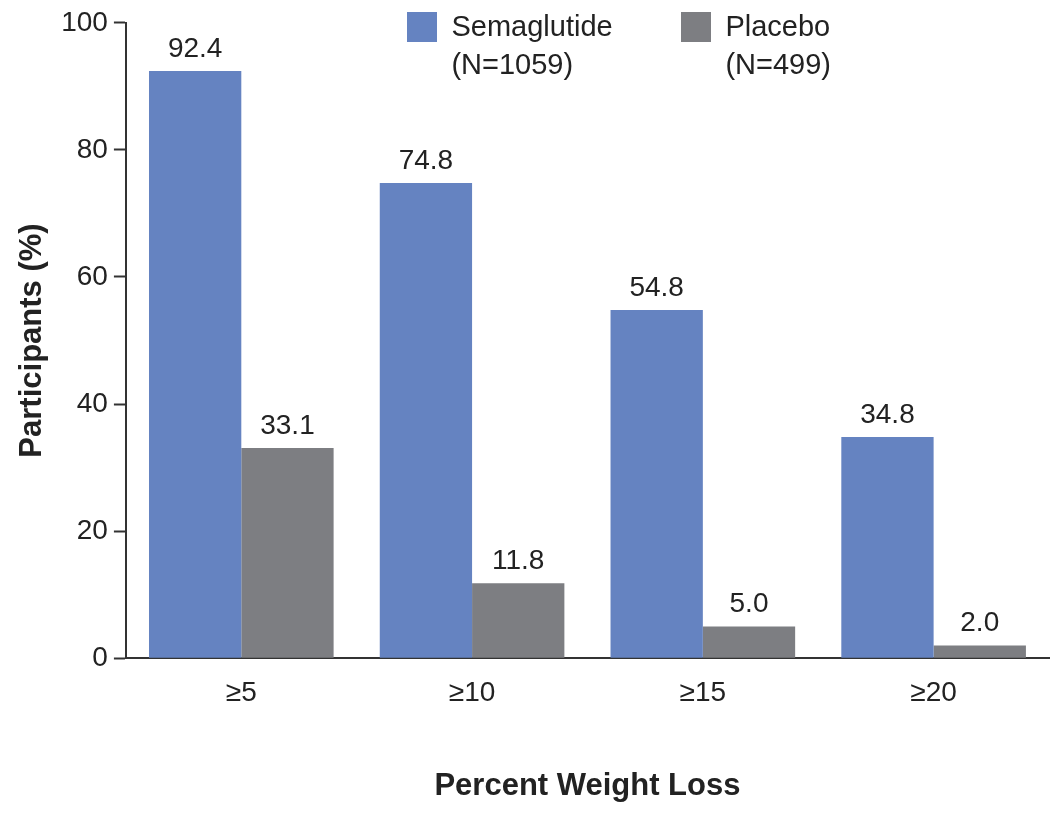 The height and width of the screenshot is (819, 1059). I want to click on data-label: 33.1, so click(287, 424).